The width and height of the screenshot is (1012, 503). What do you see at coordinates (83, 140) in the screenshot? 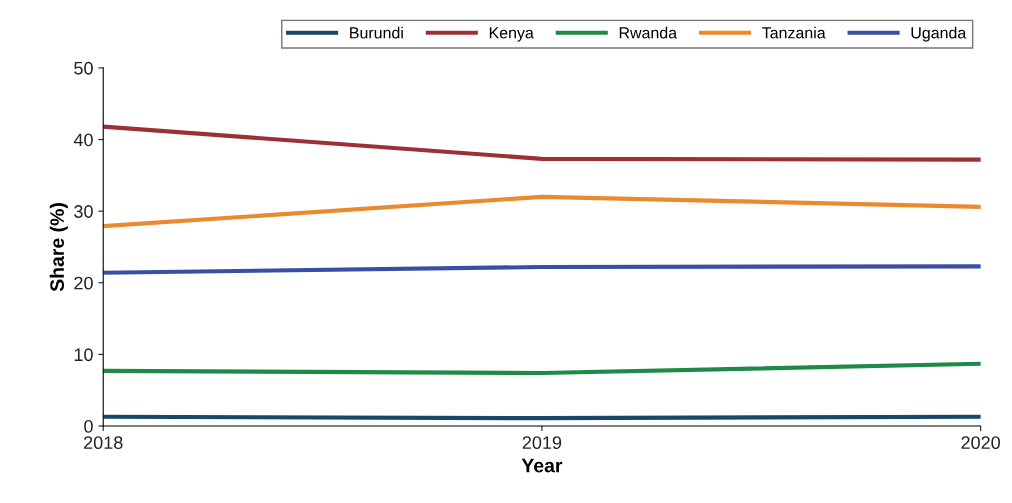
I see `y-tick-label: 40` at bounding box center [83, 140].